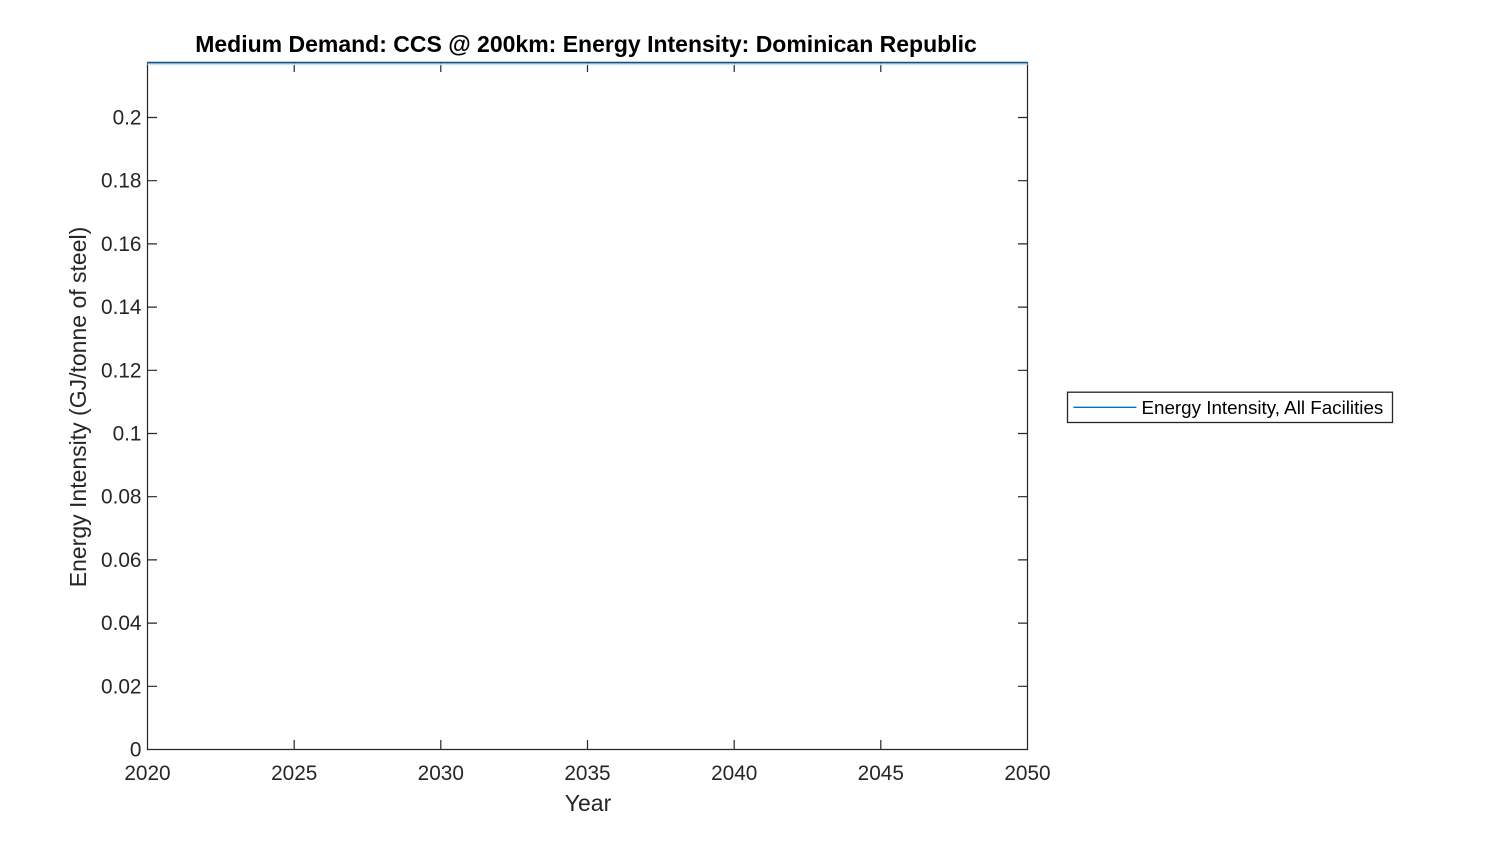 The image size is (1500, 844). I want to click on svg-text: 2030, so click(441, 773).